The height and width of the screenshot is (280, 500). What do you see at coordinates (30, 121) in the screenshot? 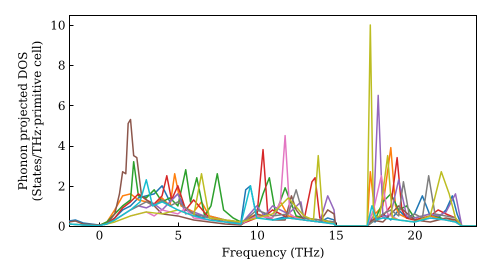
I see `y-axis-title: Phonon projected DOS (States/THz·primitive cell)` at bounding box center [30, 121].